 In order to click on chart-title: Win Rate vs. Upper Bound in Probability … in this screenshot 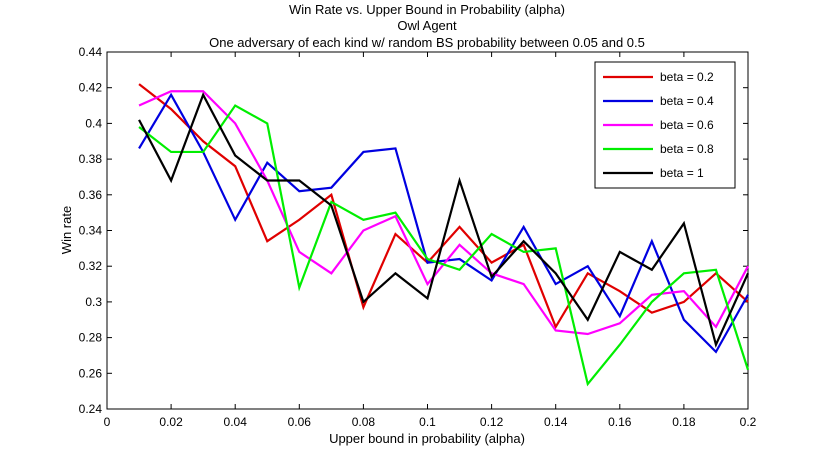, I will do `click(427, 9)`.